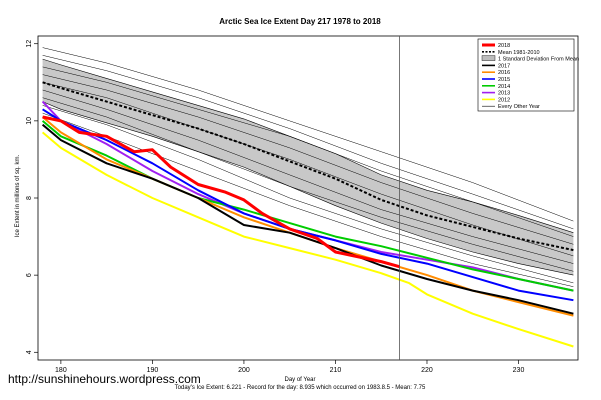  I want to click on legend-label-2018: 2018, so click(504, 46).